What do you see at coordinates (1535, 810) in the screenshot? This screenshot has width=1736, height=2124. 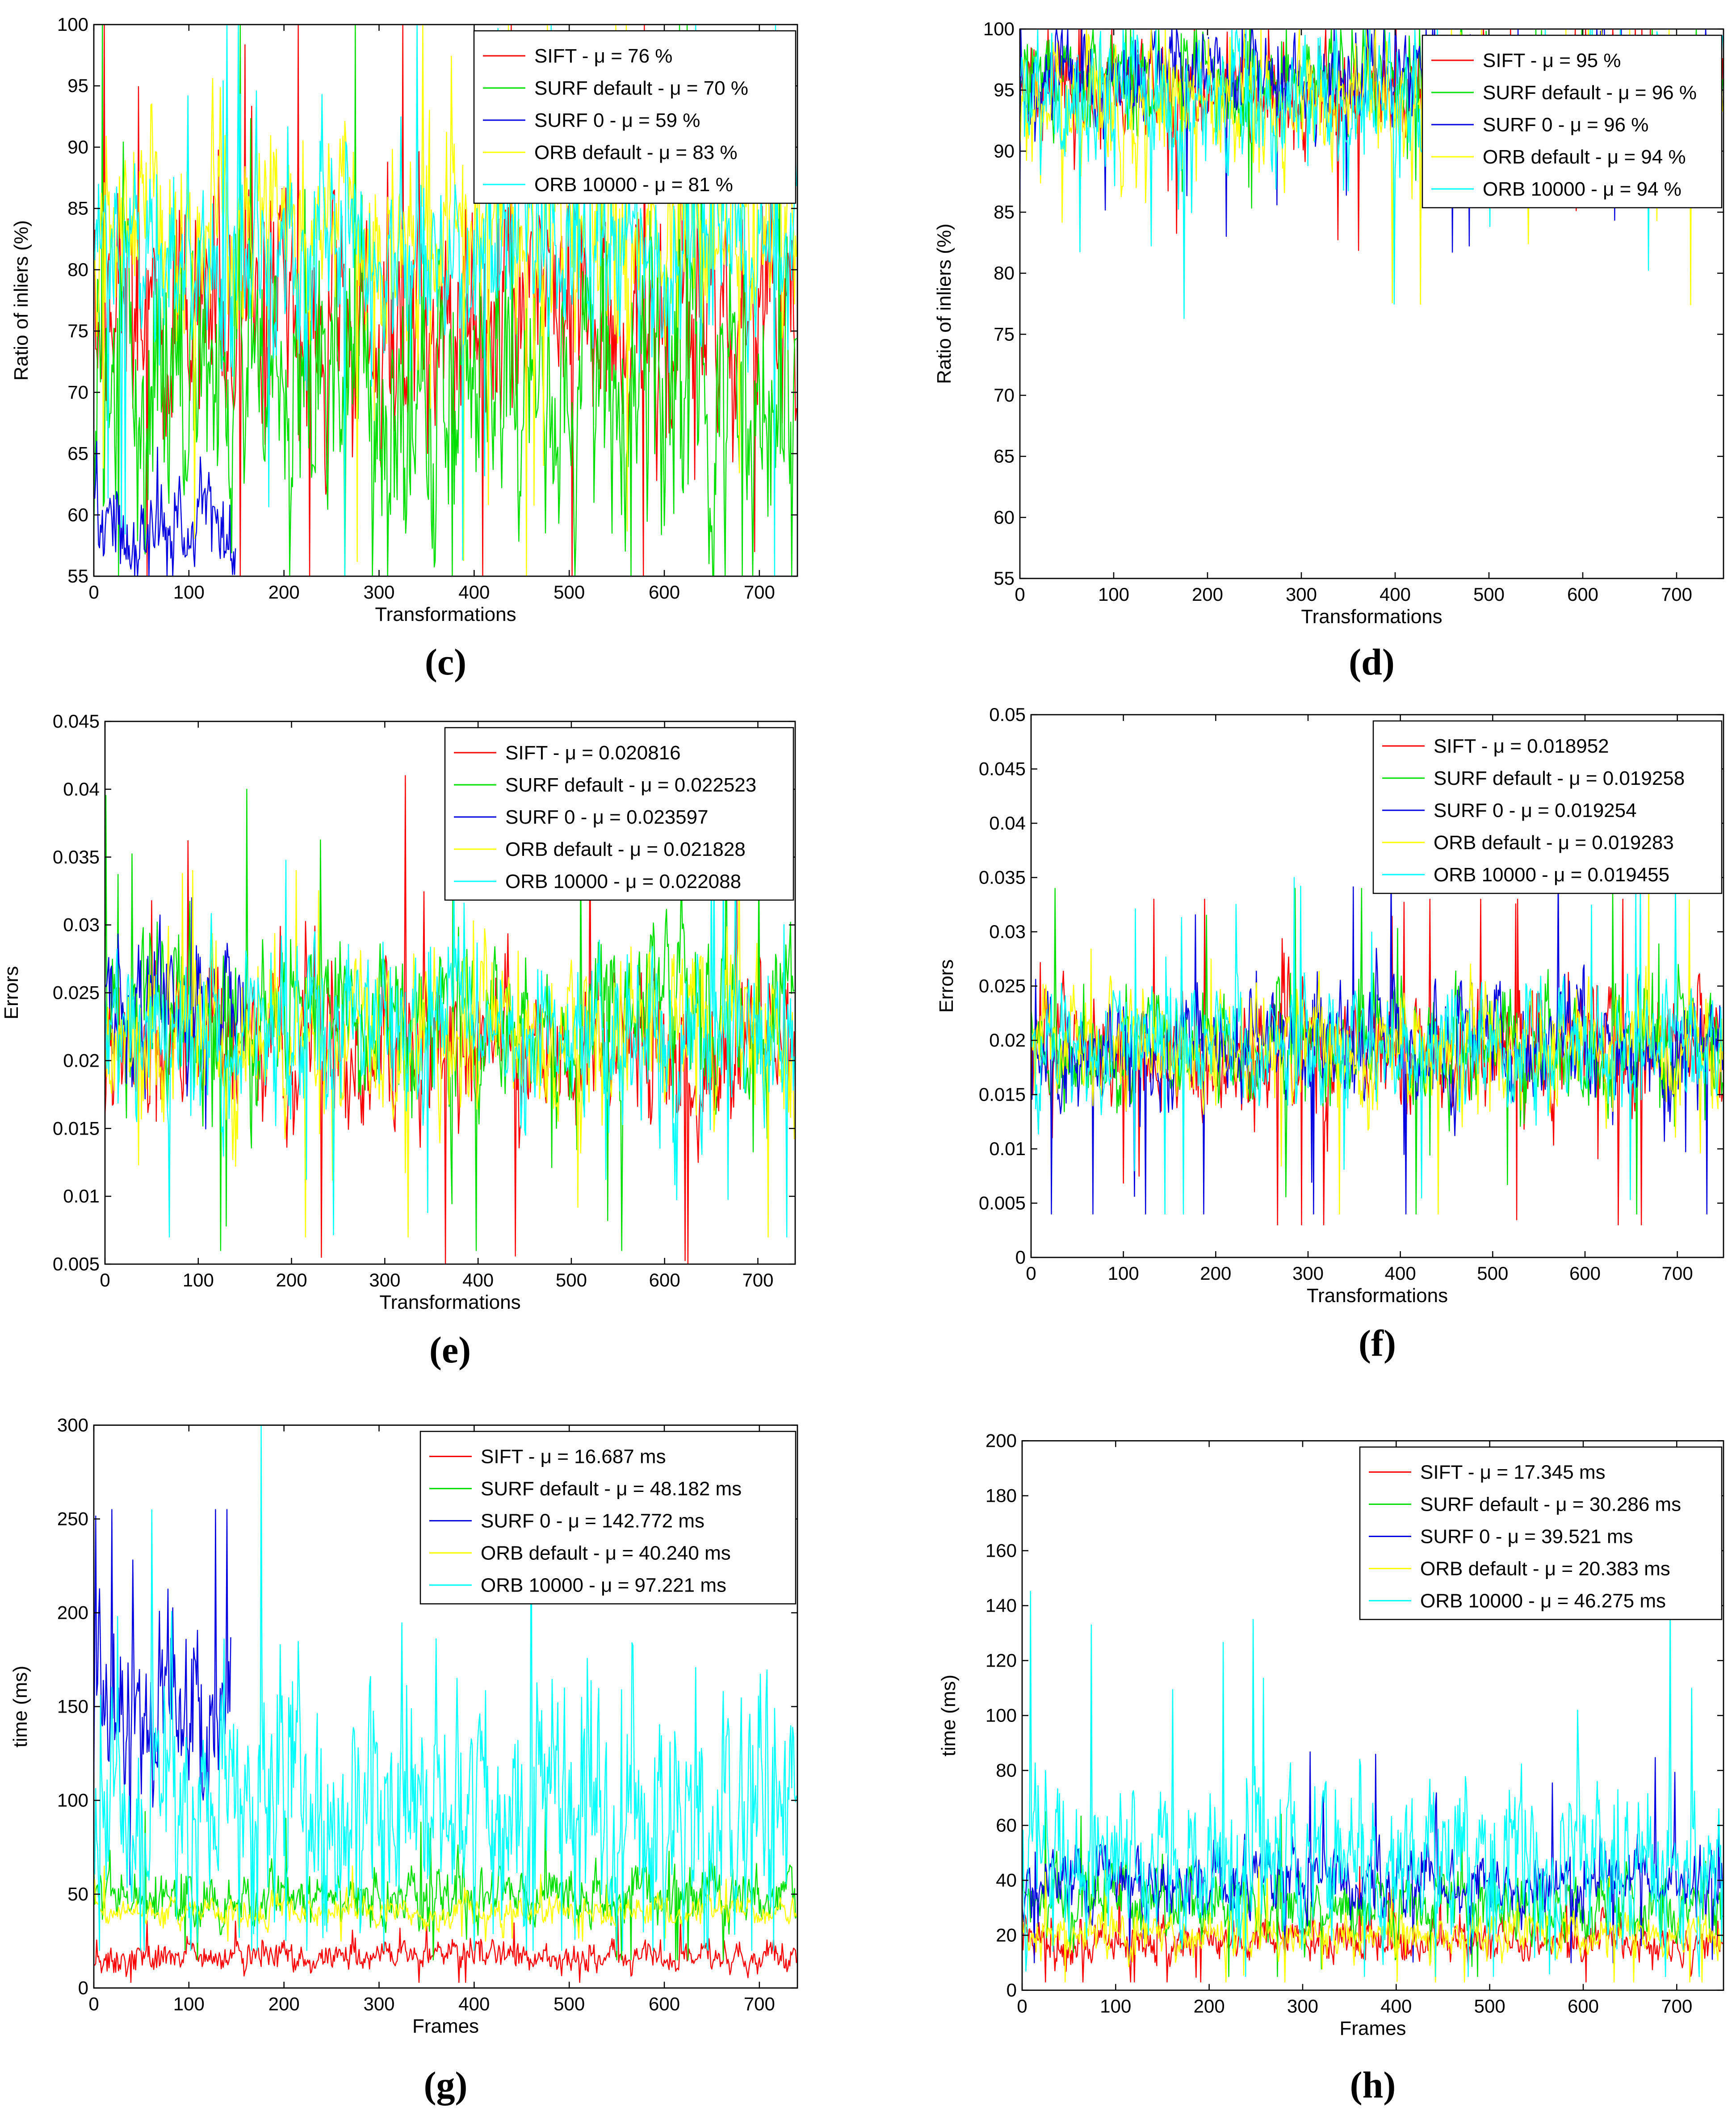 I see `legend-entry: SURF 0 - μ = 0.019254` at bounding box center [1535, 810].